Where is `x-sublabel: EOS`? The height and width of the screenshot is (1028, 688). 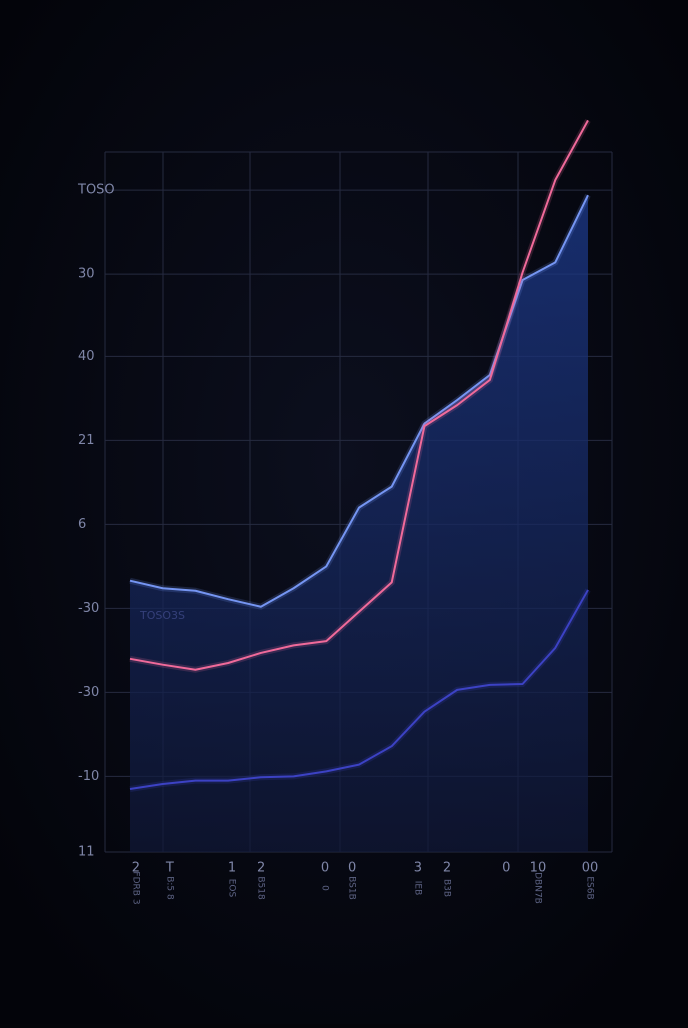
x-sublabel: EOS is located at coordinates (232, 888).